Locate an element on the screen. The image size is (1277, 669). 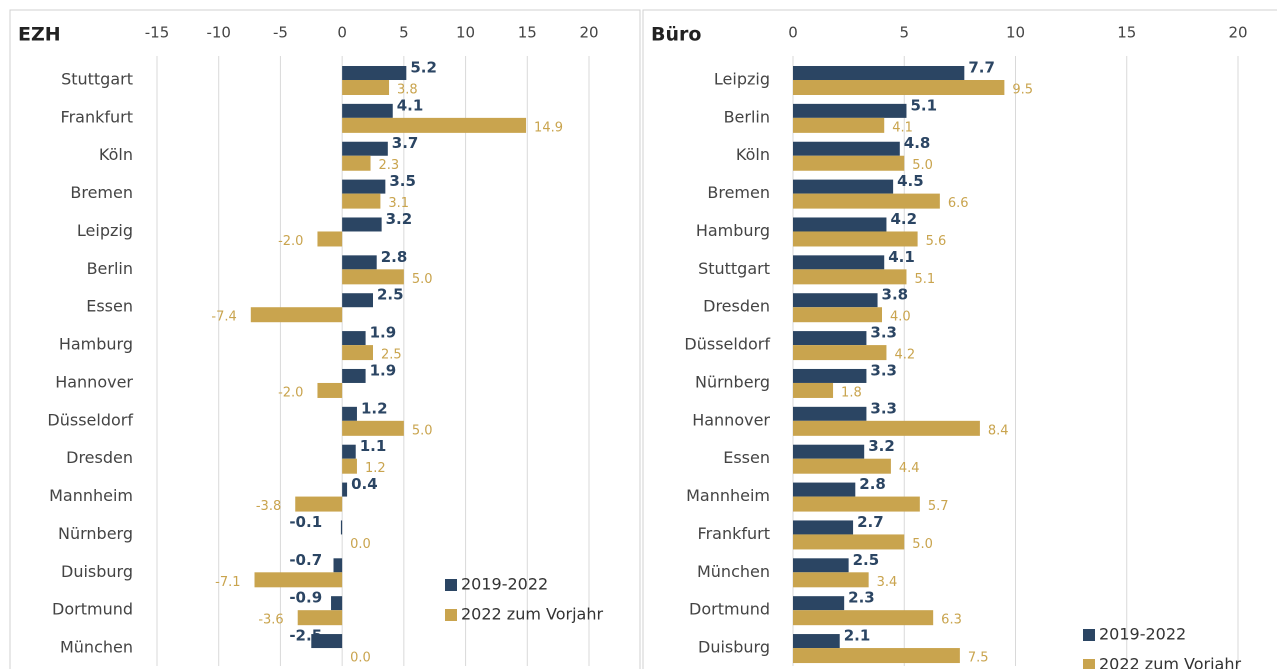
category-label: Köln is located at coordinates (116, 154).